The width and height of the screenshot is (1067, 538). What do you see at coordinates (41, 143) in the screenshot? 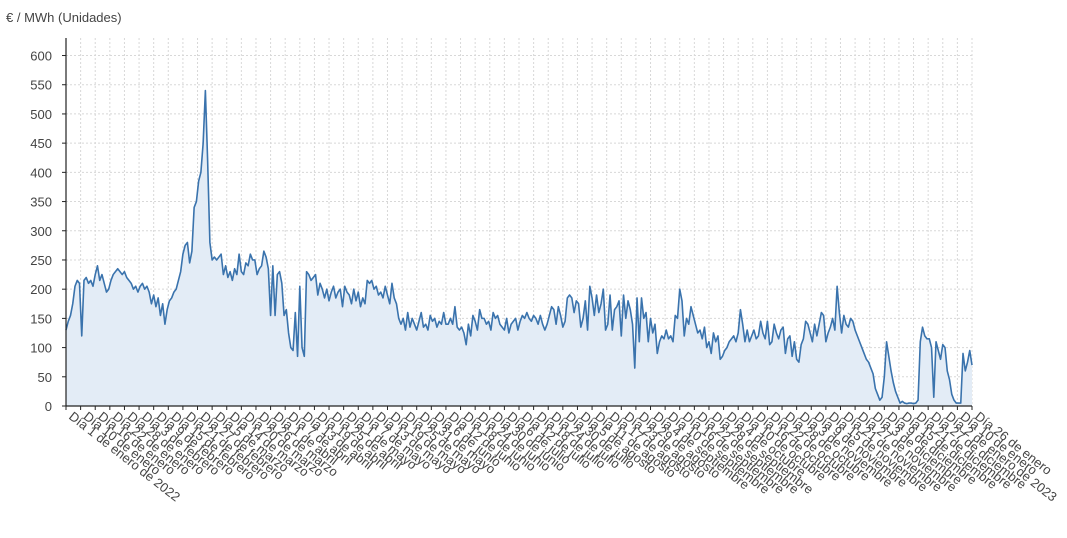
I see `y-tick-label: 450` at bounding box center [41, 143].